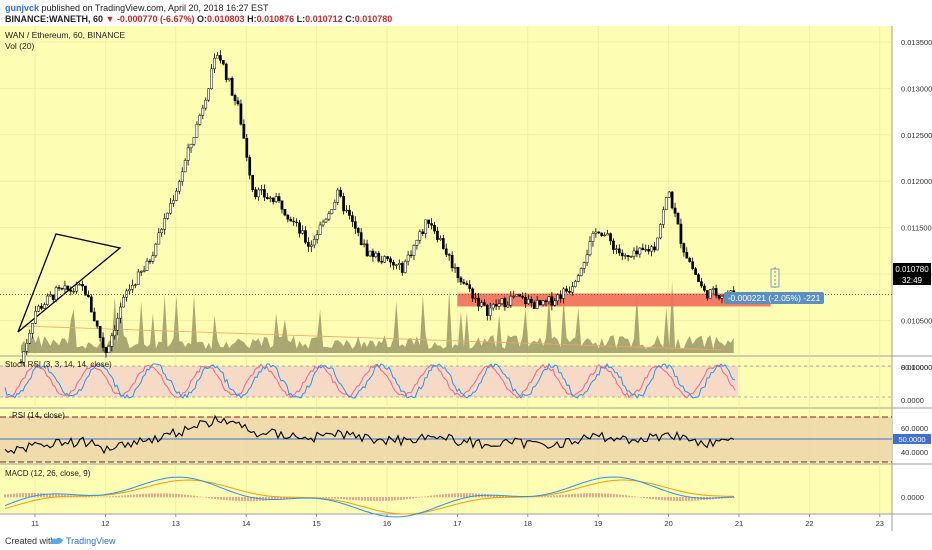  Describe the element at coordinates (809, 523) in the screenshot. I see `time-tick: 22` at that location.